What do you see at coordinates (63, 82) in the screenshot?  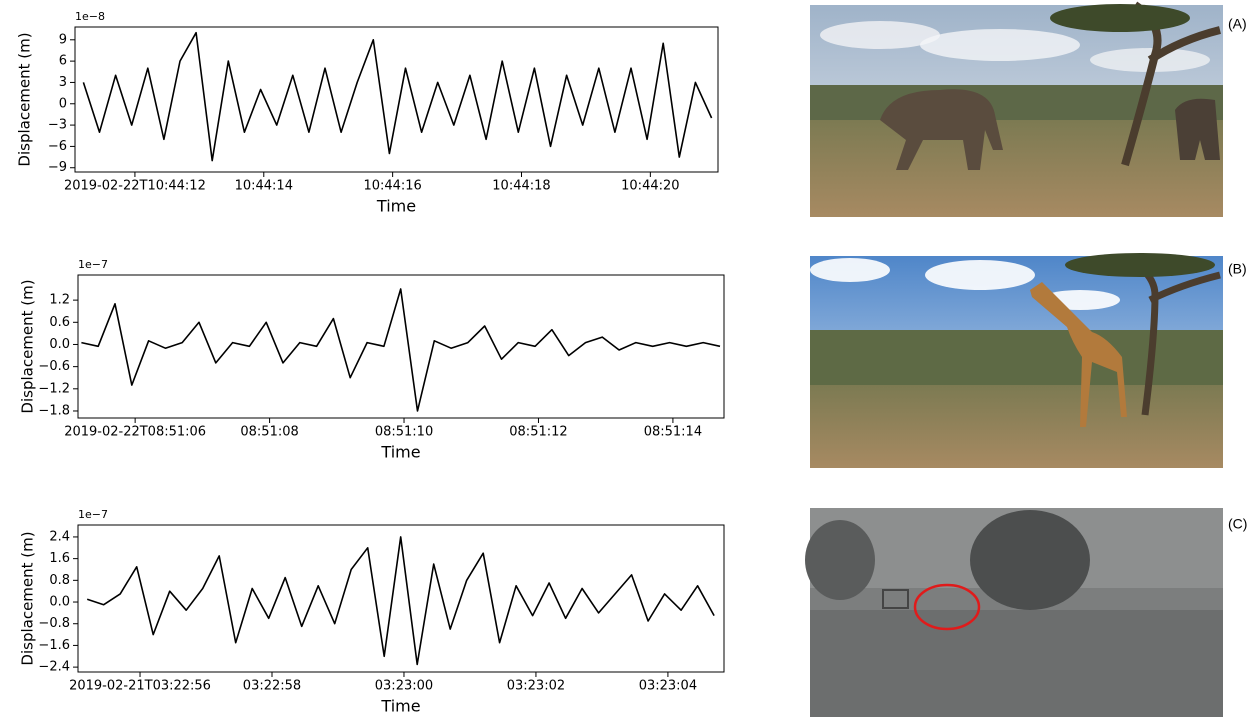 I see `y-tick-label: 3` at bounding box center [63, 82].